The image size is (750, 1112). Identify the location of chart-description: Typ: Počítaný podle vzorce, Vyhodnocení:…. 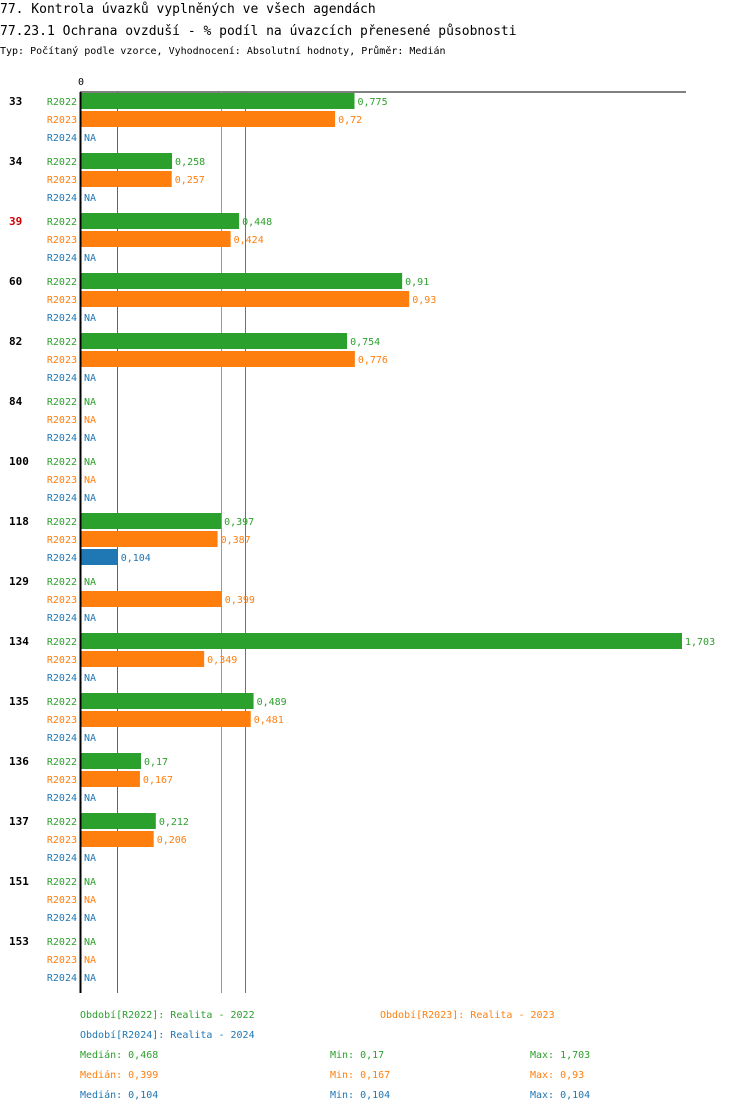
(223, 51).